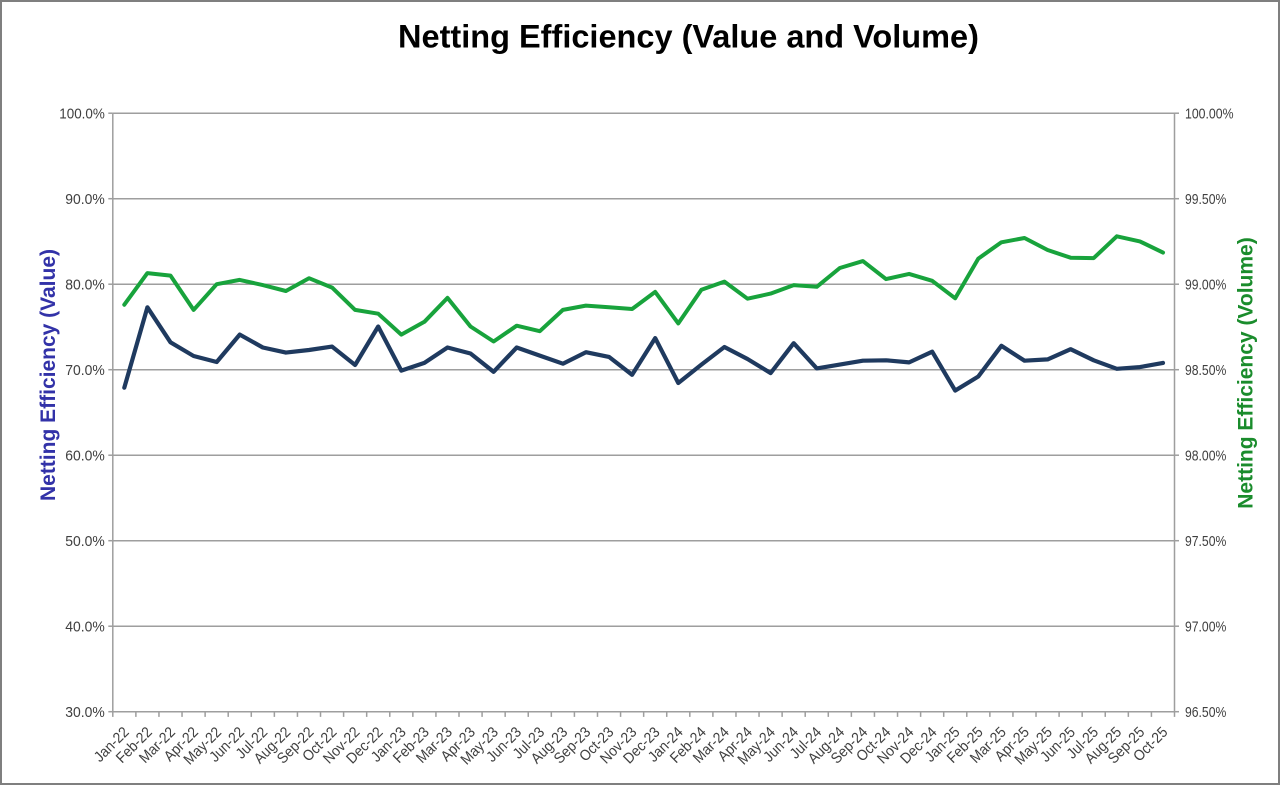  Describe the element at coordinates (85, 370) in the screenshot. I see `svg-text: 70.0%` at that location.